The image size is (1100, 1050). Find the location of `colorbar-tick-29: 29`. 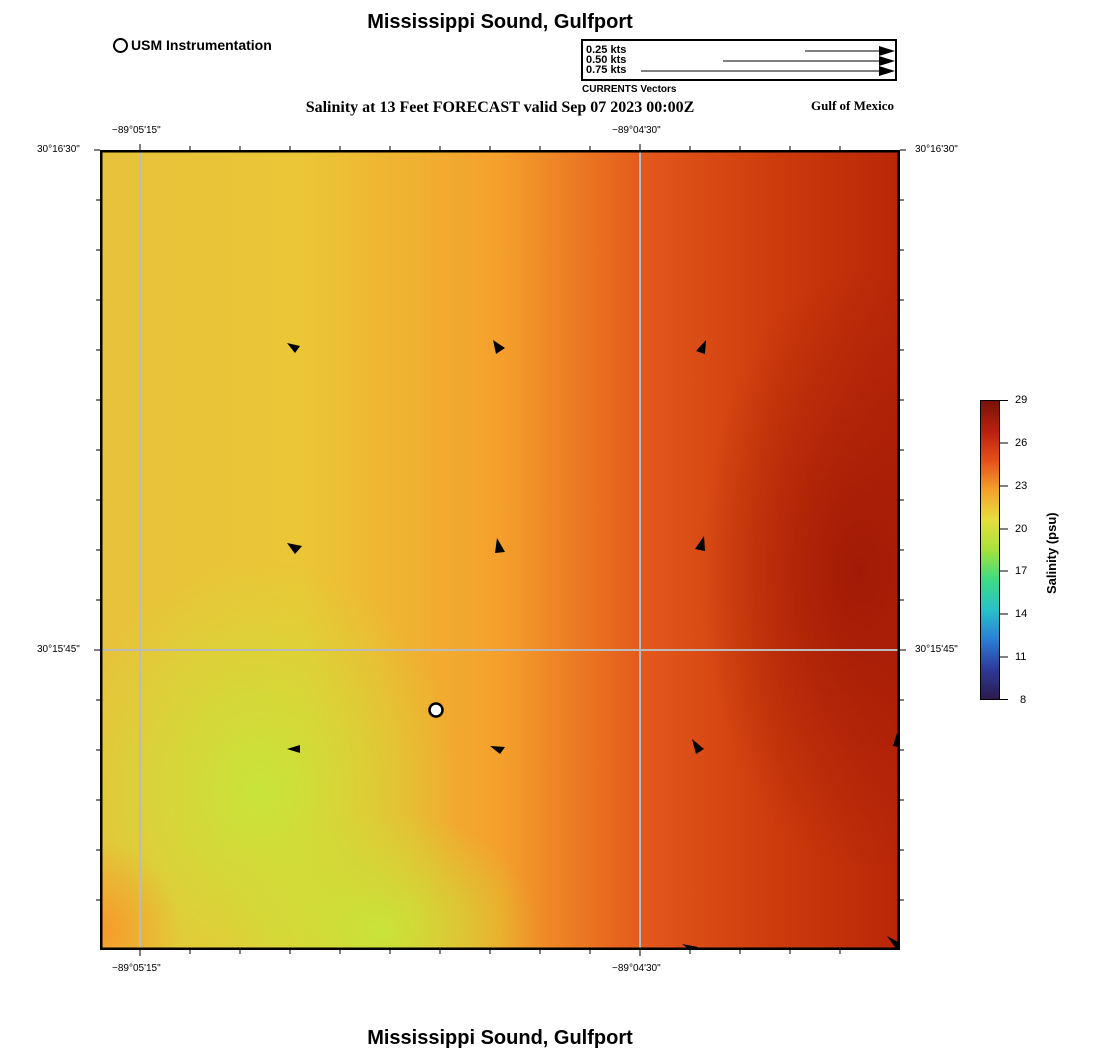

colorbar-tick-29: 29 is located at coordinates (1021, 400).